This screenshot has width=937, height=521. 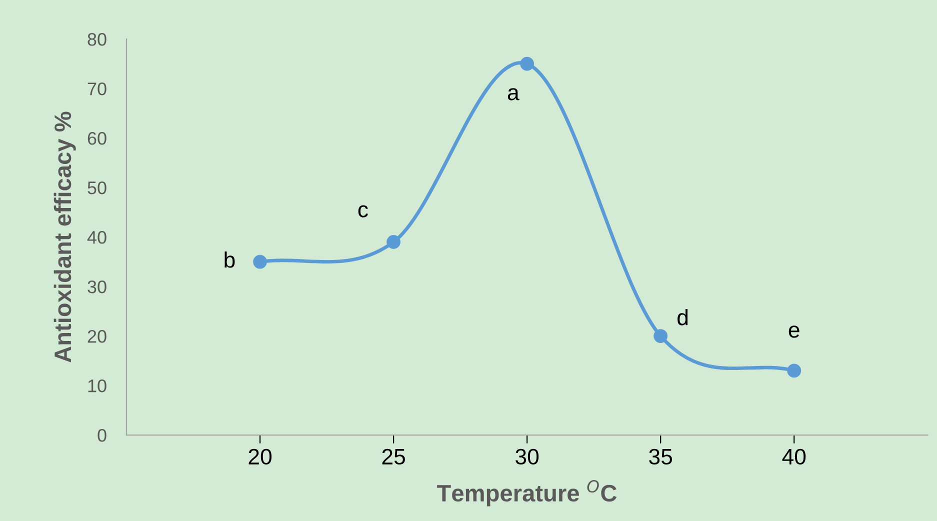 What do you see at coordinates (683, 317) in the screenshot?
I see `annotation: d` at bounding box center [683, 317].